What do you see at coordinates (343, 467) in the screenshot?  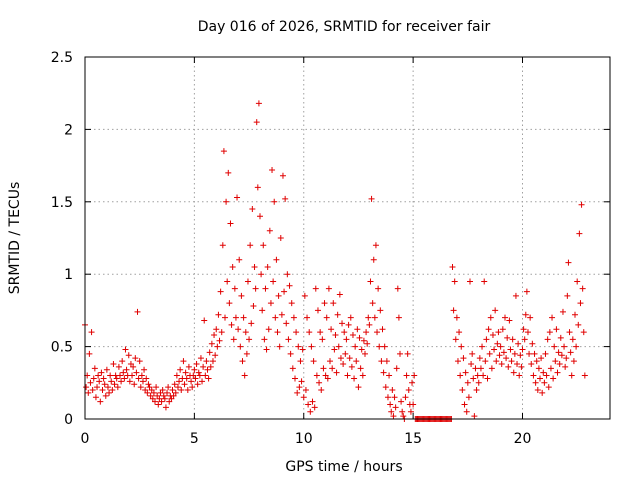 I see `x-axis-label: GPS time / hours` at bounding box center [343, 467].